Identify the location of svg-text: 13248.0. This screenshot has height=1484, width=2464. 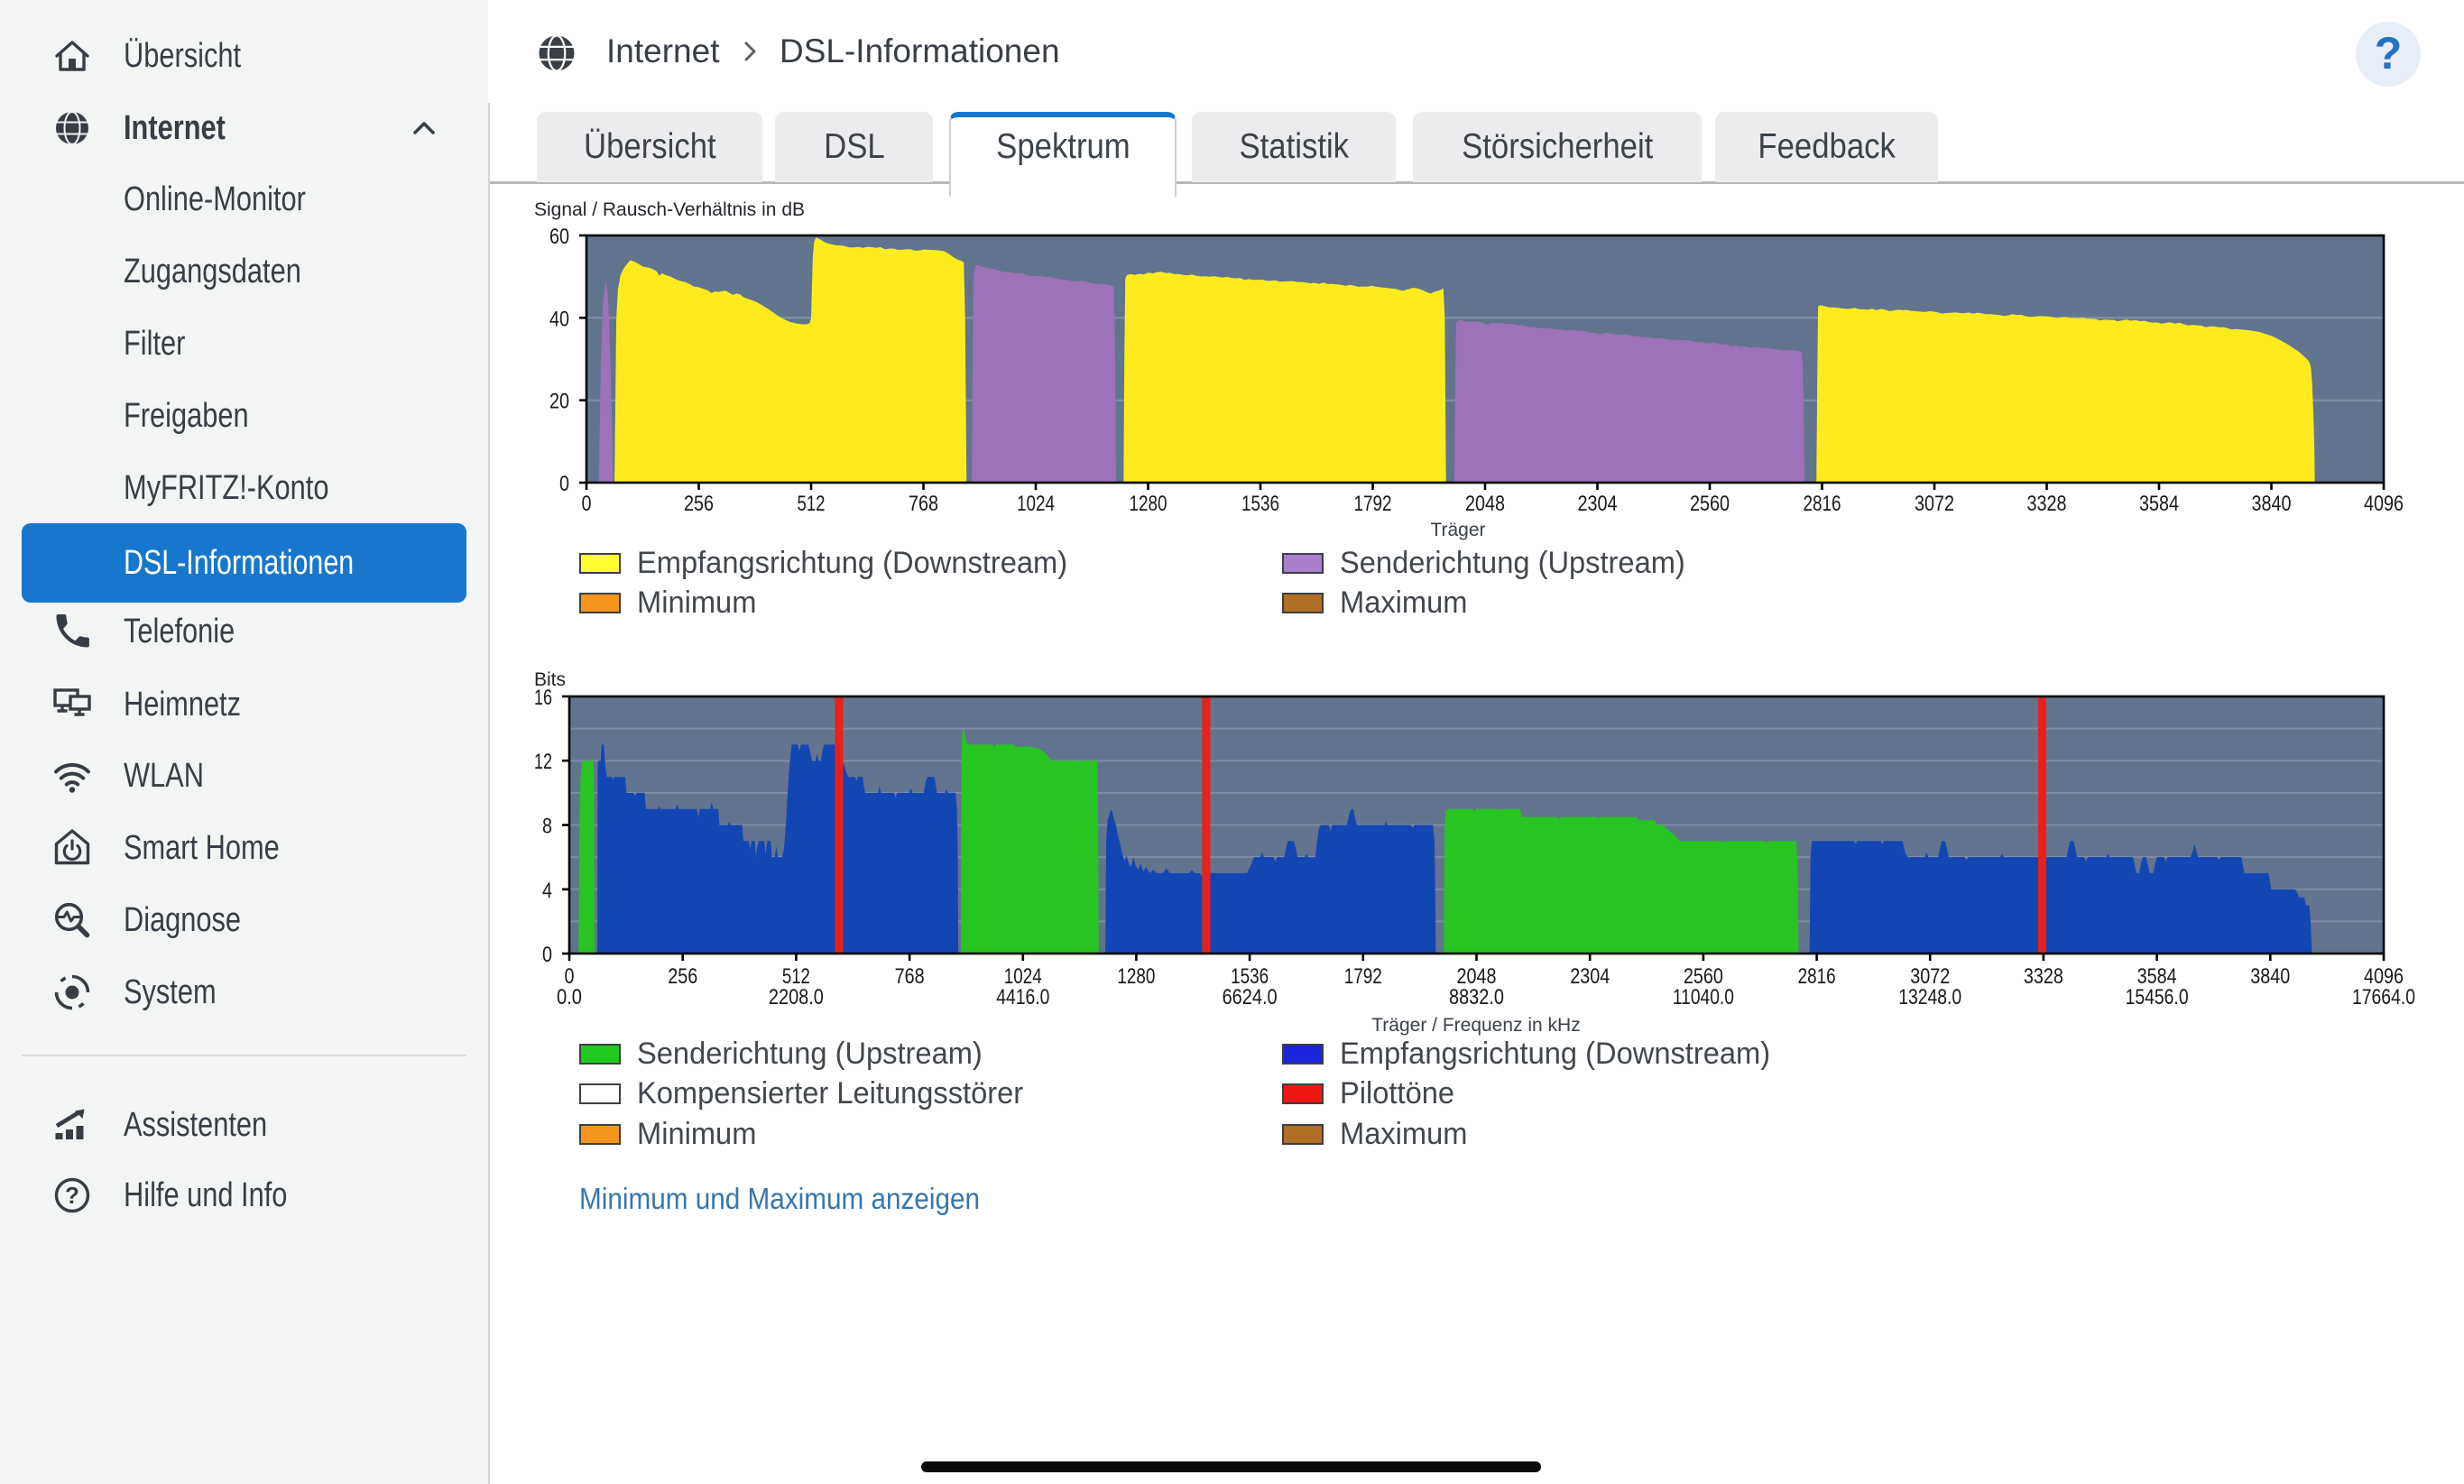
(1929, 997).